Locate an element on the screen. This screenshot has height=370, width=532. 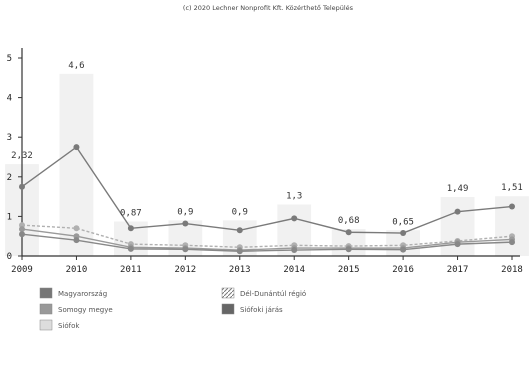
y-tick-label: 0 is located at coordinates (9, 257).